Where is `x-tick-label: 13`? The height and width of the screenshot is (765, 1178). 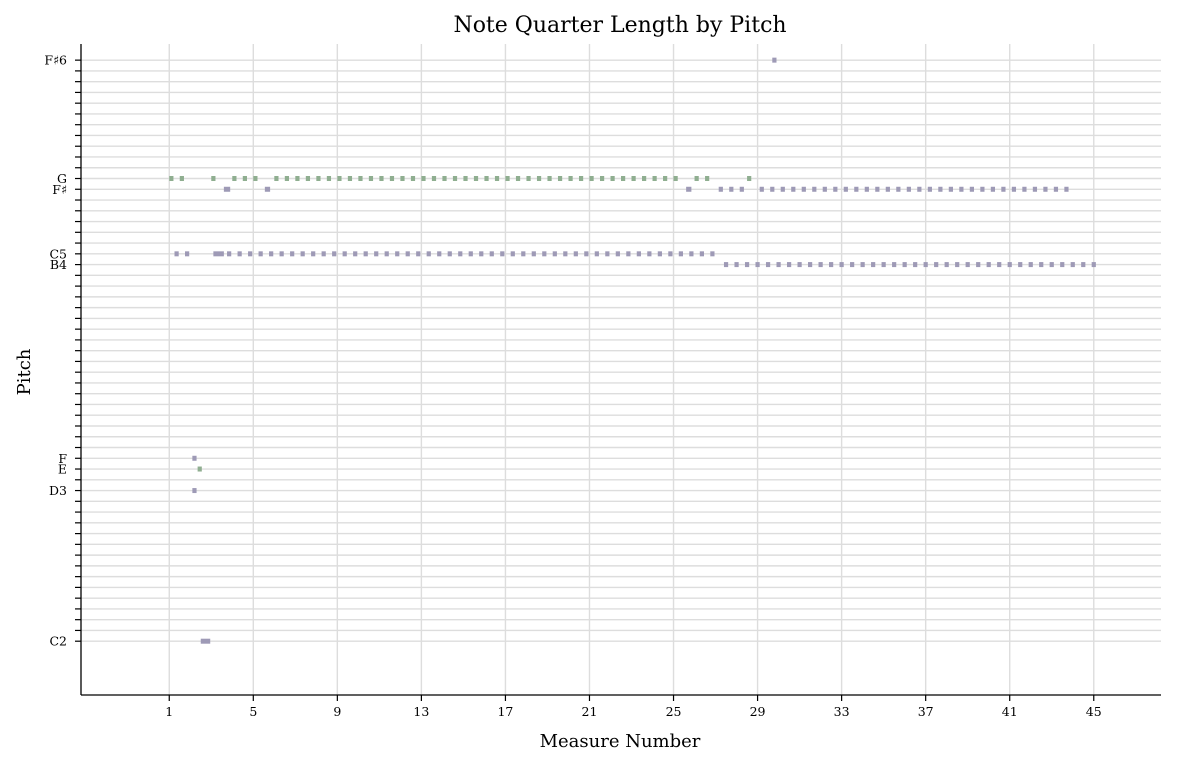
x-tick-label: 13 is located at coordinates (421, 711).